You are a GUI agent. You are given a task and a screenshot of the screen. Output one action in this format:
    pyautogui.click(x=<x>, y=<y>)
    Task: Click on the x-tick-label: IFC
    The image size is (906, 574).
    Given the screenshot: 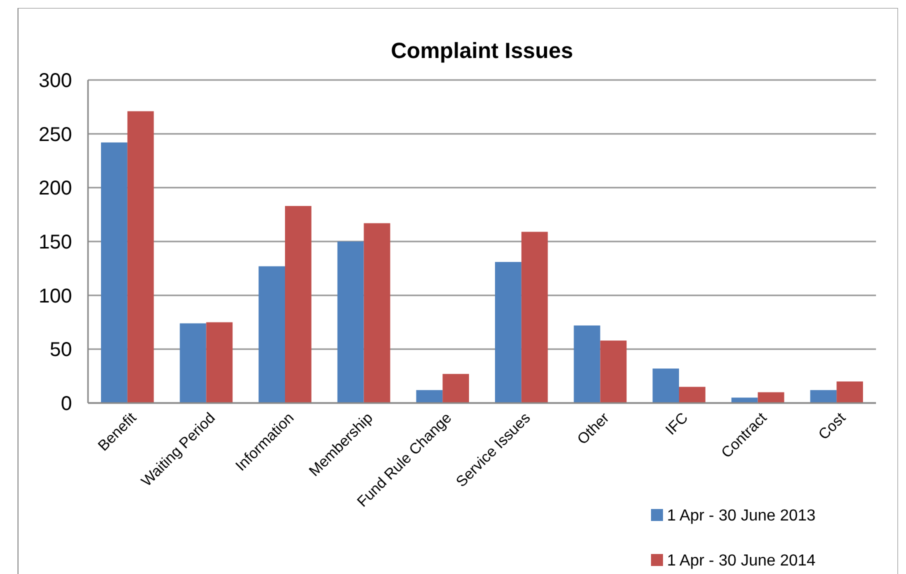 What is the action you would take?
    pyautogui.click(x=677, y=424)
    